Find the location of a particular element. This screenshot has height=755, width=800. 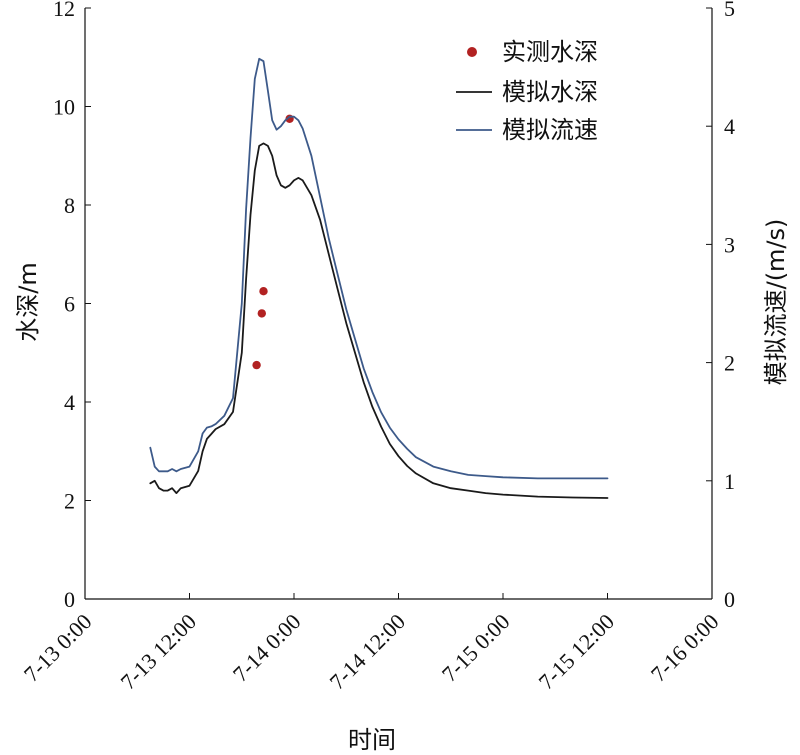

x-tick-label: 7-14 0:00 is located at coordinates (267, 648).